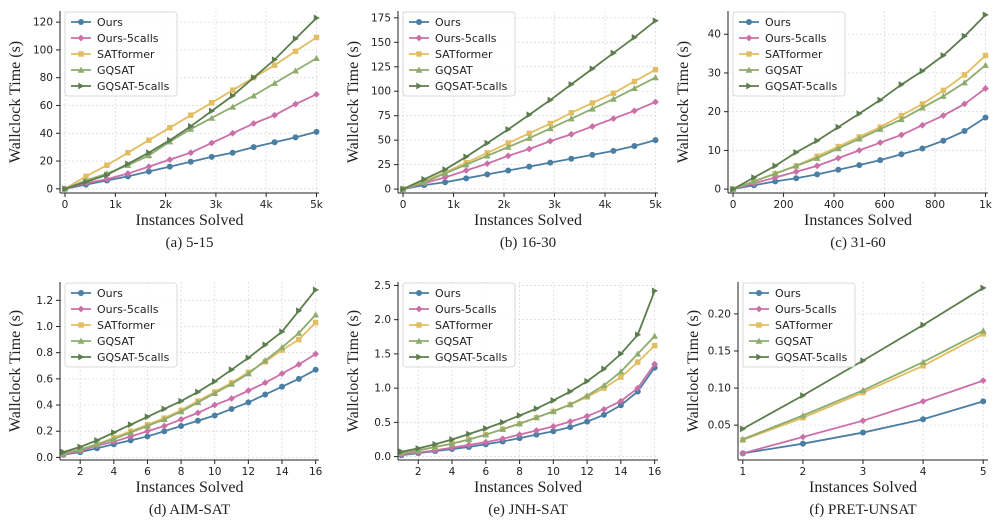 The width and height of the screenshot is (996, 521). I want to click on x-tick-label: 6, so click(147, 472).